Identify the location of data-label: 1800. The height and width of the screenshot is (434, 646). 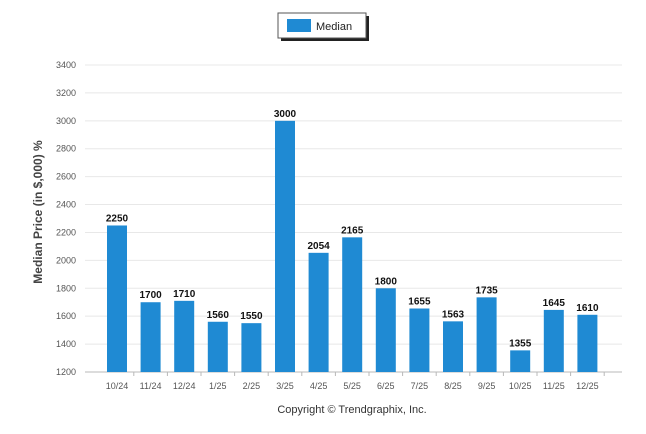
(386, 281).